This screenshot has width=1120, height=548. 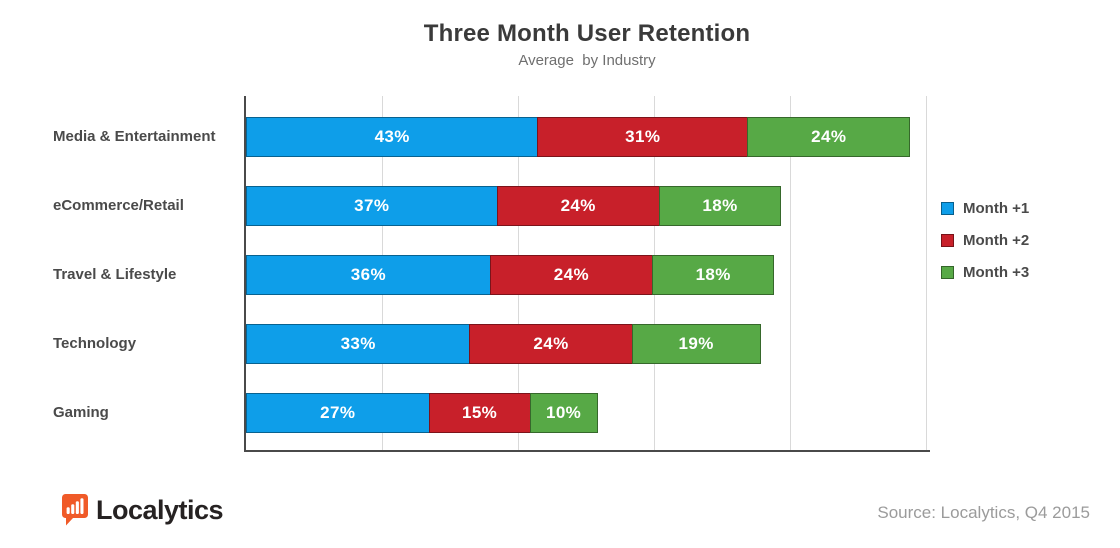 What do you see at coordinates (996, 240) in the screenshot?
I see `legend-label: Month +2` at bounding box center [996, 240].